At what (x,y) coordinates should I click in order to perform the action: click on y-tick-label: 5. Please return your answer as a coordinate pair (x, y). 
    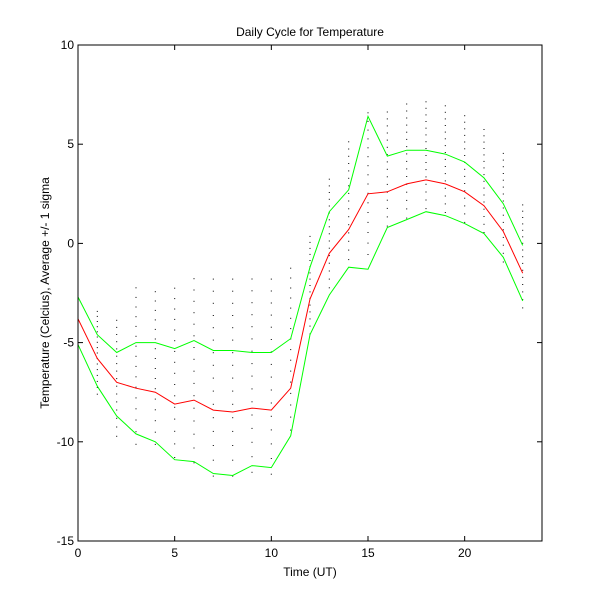
    Looking at the image, I should click on (70, 144).